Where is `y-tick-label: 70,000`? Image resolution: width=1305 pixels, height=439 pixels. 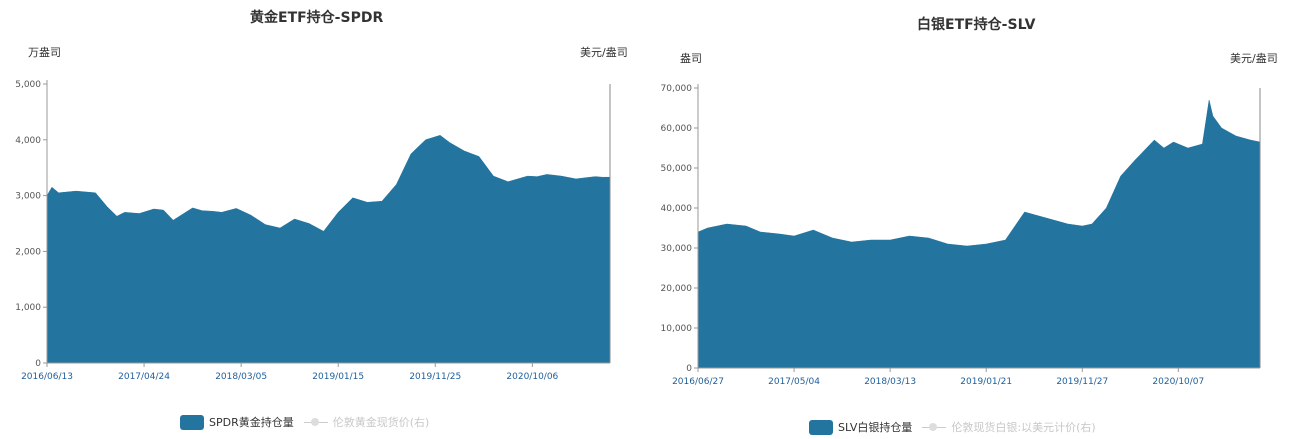 y-tick-label: 70,000 is located at coordinates (677, 89).